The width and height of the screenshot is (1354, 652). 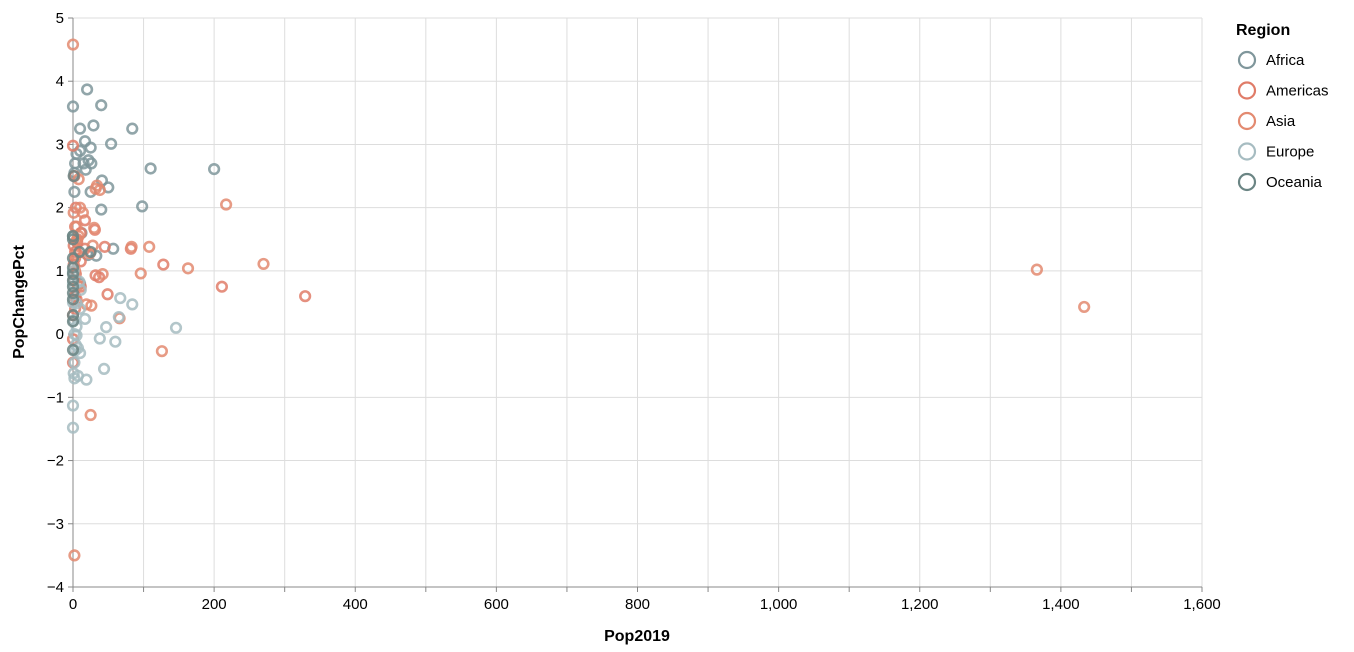 What do you see at coordinates (60, 208) in the screenshot?
I see `y-tick-label: 2` at bounding box center [60, 208].